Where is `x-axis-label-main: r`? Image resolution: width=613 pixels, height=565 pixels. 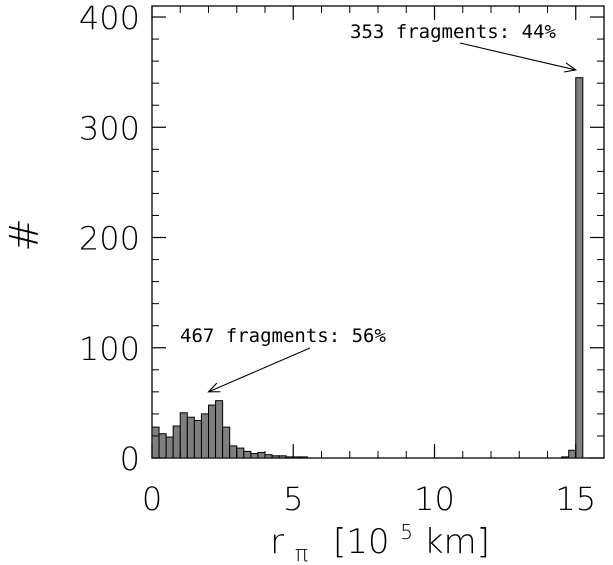 x-axis-label-main: r is located at coordinates (277, 542).